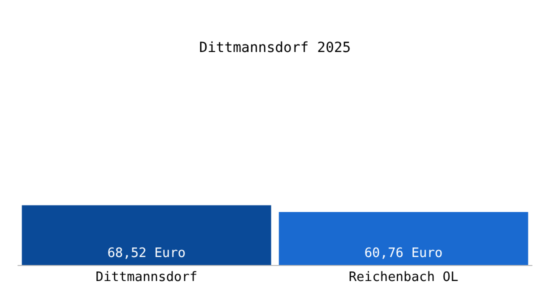 The image size is (550, 300). Describe the element at coordinates (147, 277) in the screenshot. I see `x-tick-label: Dittmannsdorf` at that location.